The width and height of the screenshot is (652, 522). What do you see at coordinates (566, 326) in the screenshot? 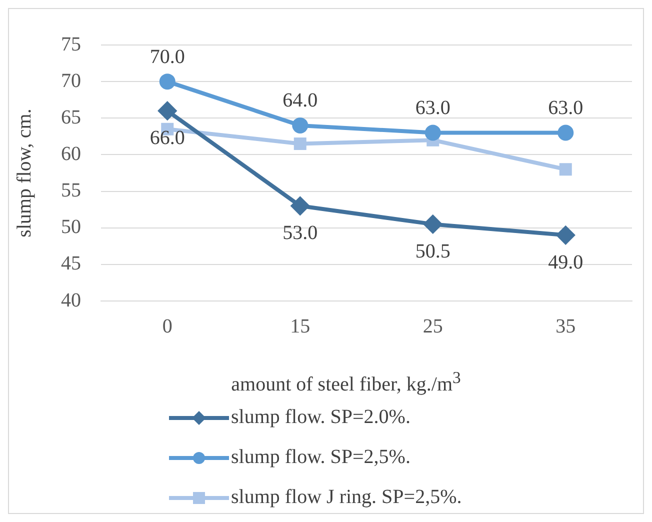
I see `x-tick-label: 35` at bounding box center [566, 326].